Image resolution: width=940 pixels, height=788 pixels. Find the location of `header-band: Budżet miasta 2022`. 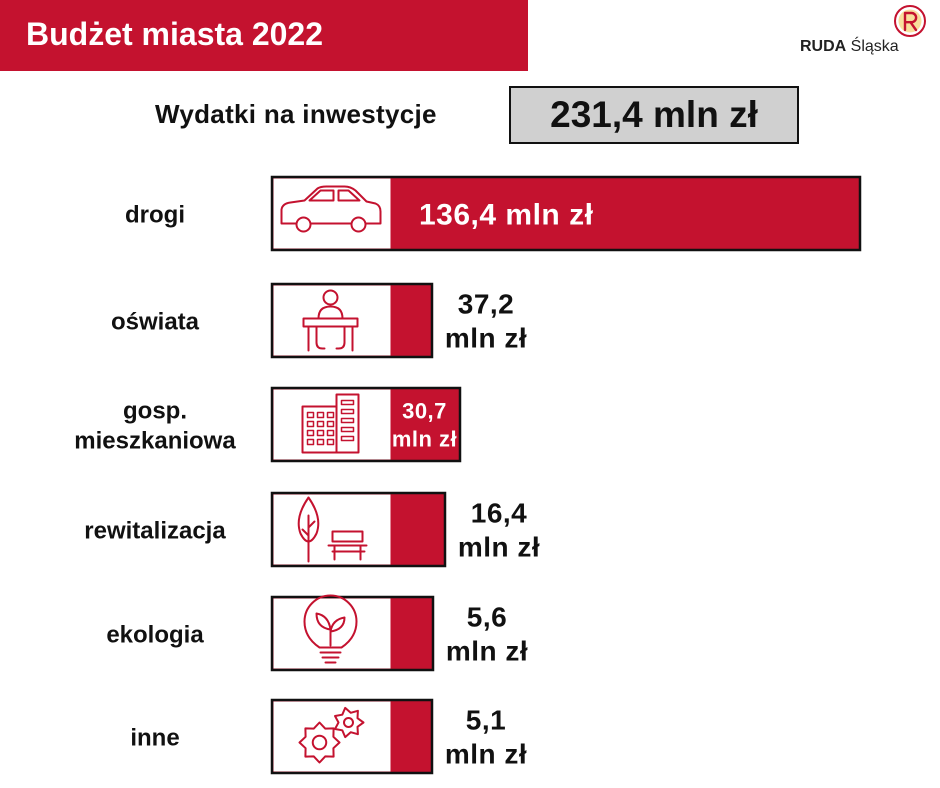

header-band: Budżet miasta 2022 is located at coordinates (264, 35).